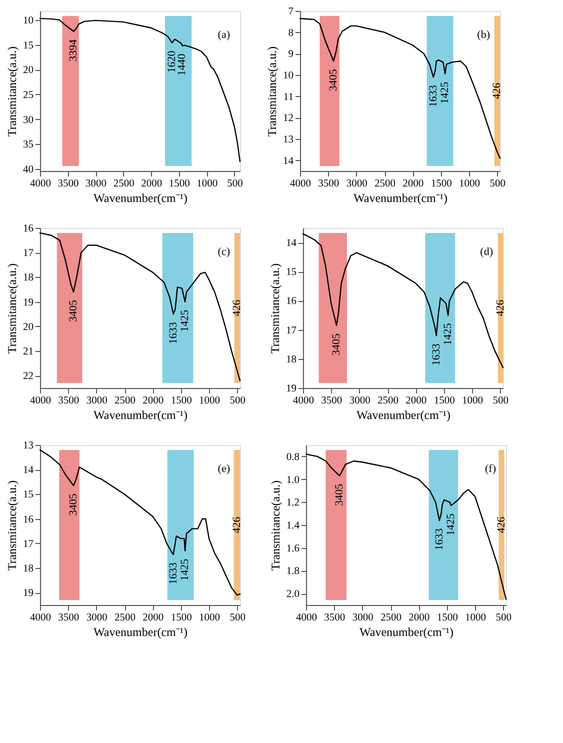 Image resolution: width=563 pixels, height=743 pixels. What do you see at coordinates (291, 54) in the screenshot?
I see `y-tick-label: 9` at bounding box center [291, 54].